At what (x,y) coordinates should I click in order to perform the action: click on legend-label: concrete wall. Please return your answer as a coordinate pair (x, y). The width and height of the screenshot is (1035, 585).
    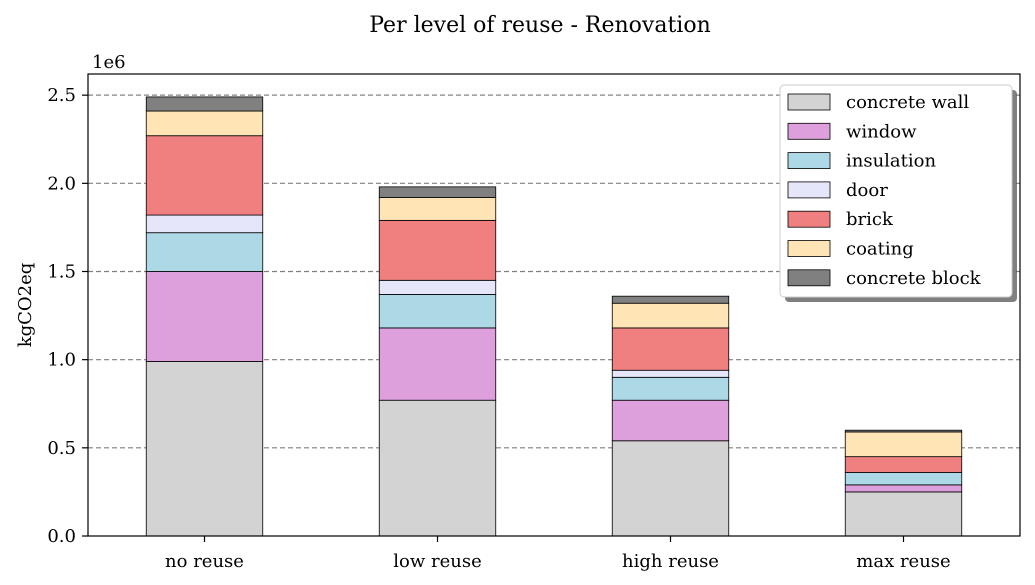
    Looking at the image, I should click on (907, 102).